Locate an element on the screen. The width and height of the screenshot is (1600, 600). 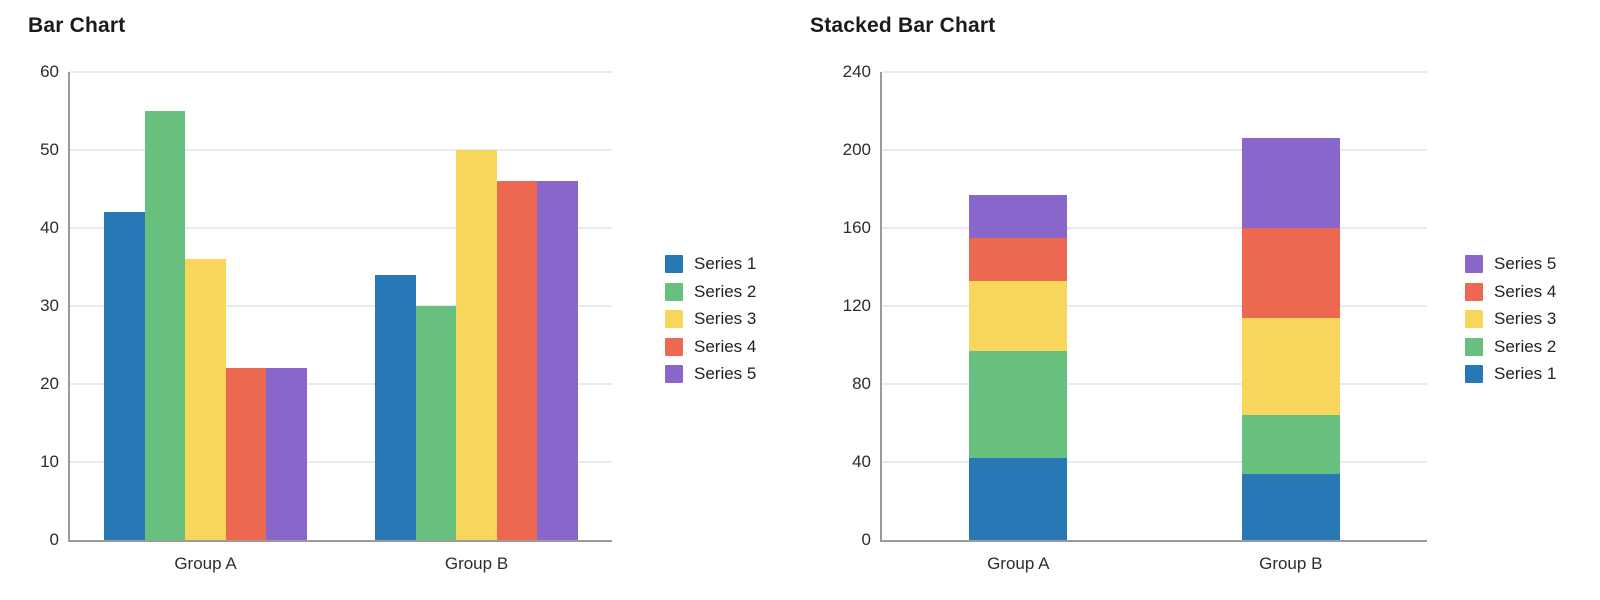
y-tick-label: 30 is located at coordinates (49, 305).